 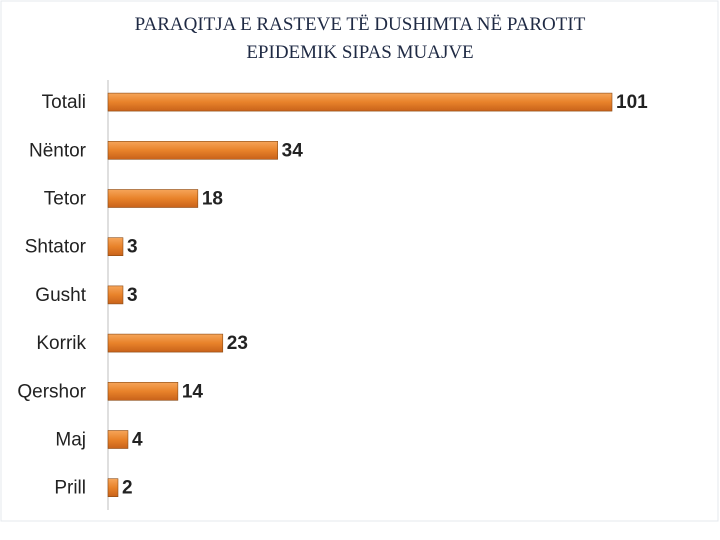 I want to click on category-label: Tetor, so click(x=65, y=199).